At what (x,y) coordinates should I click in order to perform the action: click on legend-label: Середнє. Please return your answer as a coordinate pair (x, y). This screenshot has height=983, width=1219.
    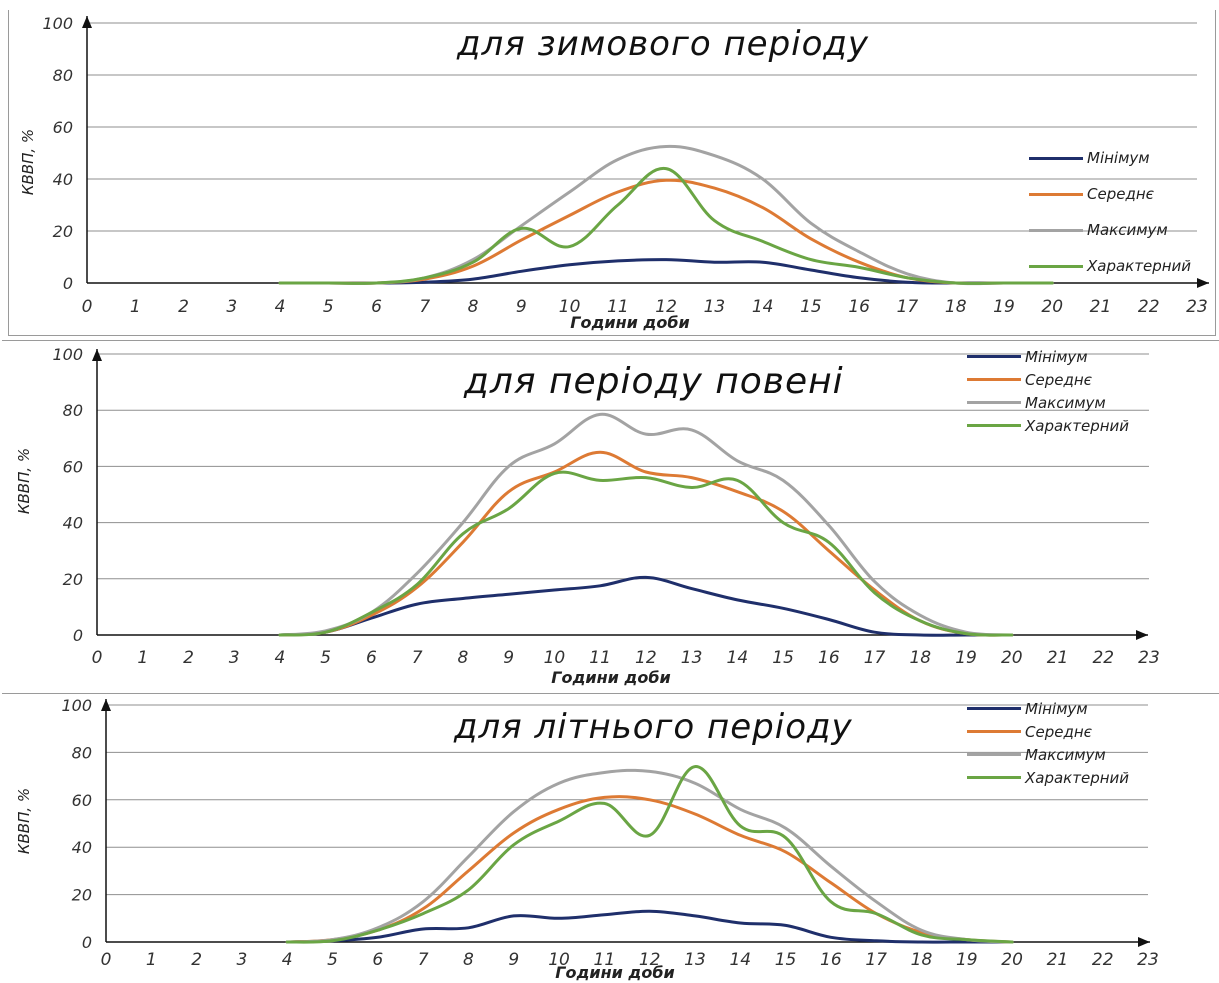
    Looking at the image, I should click on (1120, 194).